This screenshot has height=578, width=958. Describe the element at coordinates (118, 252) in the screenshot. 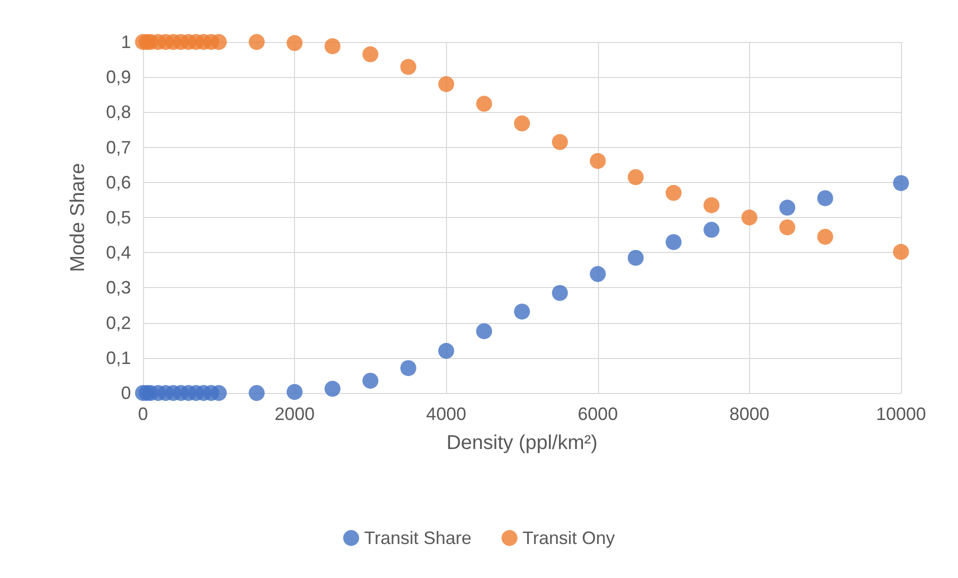

I see `y-tick-label: 0,4` at that location.